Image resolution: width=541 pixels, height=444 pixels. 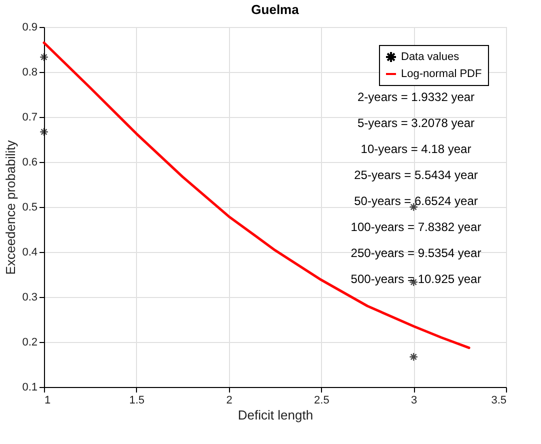 I want to click on x-tick-label: 2, so click(x=229, y=400).